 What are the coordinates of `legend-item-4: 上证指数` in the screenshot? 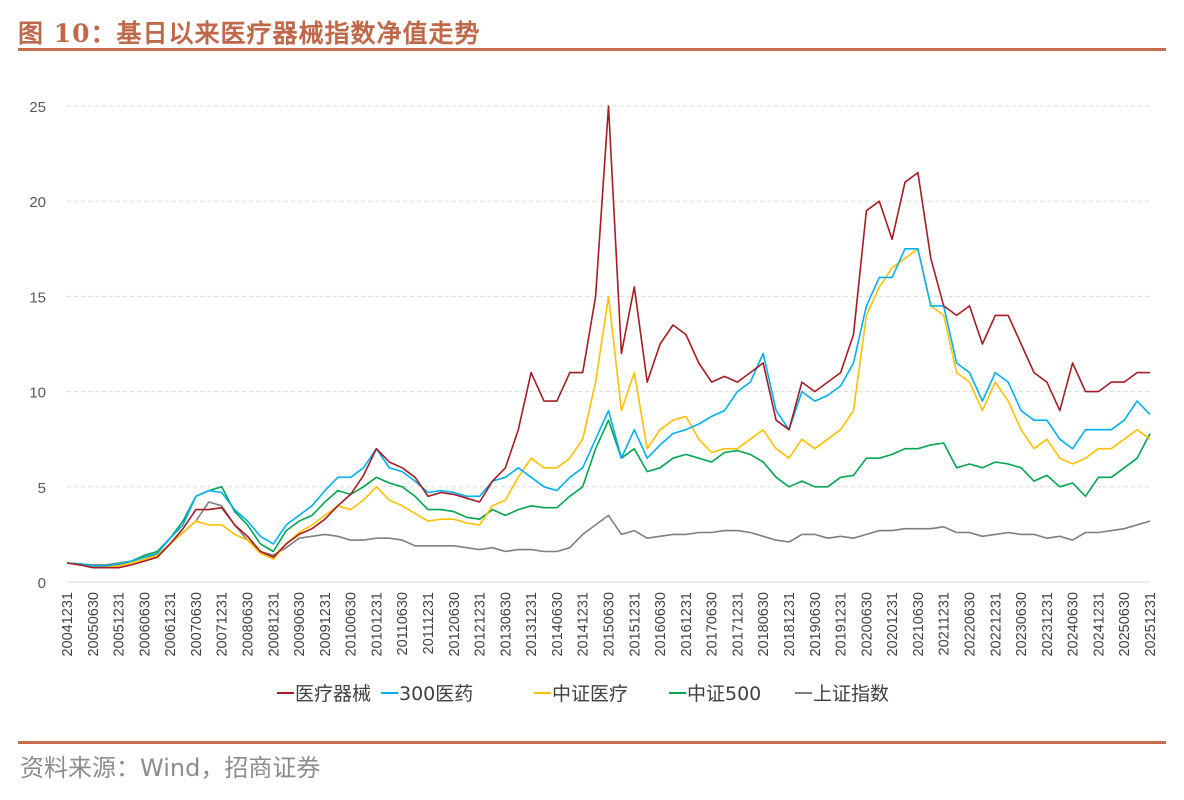 It's located at (842, 694).